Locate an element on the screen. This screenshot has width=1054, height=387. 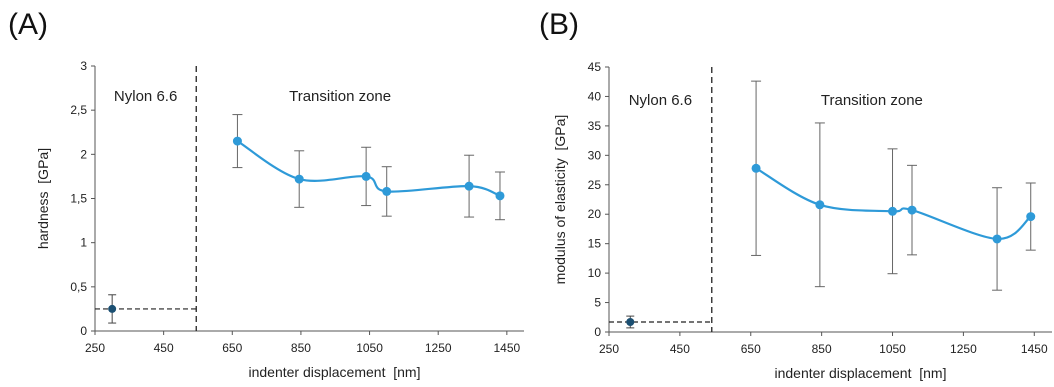
y-tick-label: 1,5 is located at coordinates (78, 199).